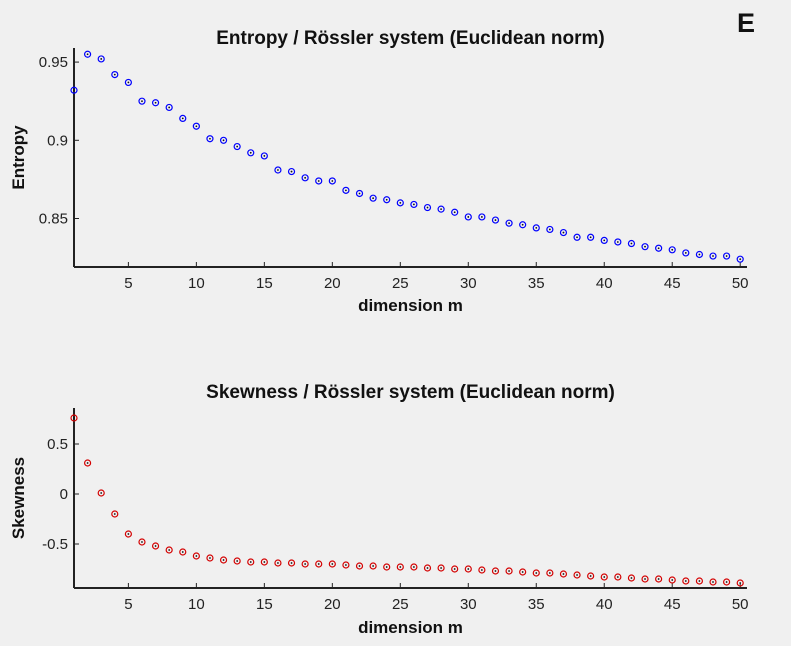 The height and width of the screenshot is (646, 791). What do you see at coordinates (468, 283) in the screenshot?
I see `entropy-x-tick-label: 30` at bounding box center [468, 283].